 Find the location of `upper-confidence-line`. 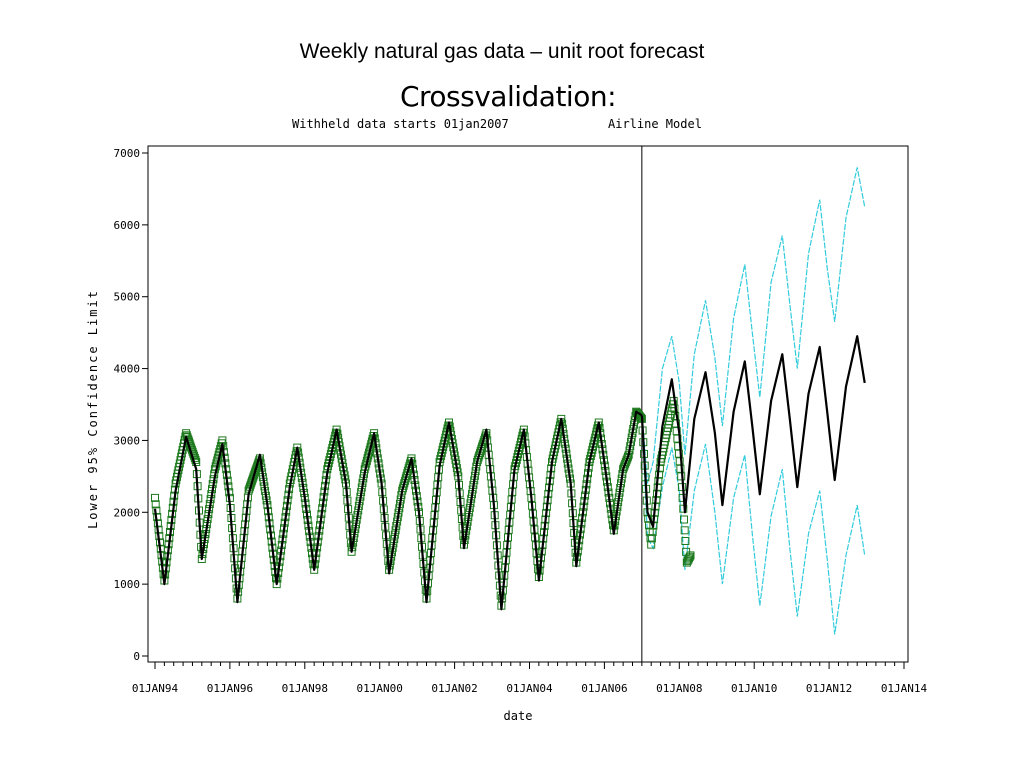

upper-confidence-line is located at coordinates (753, 325).